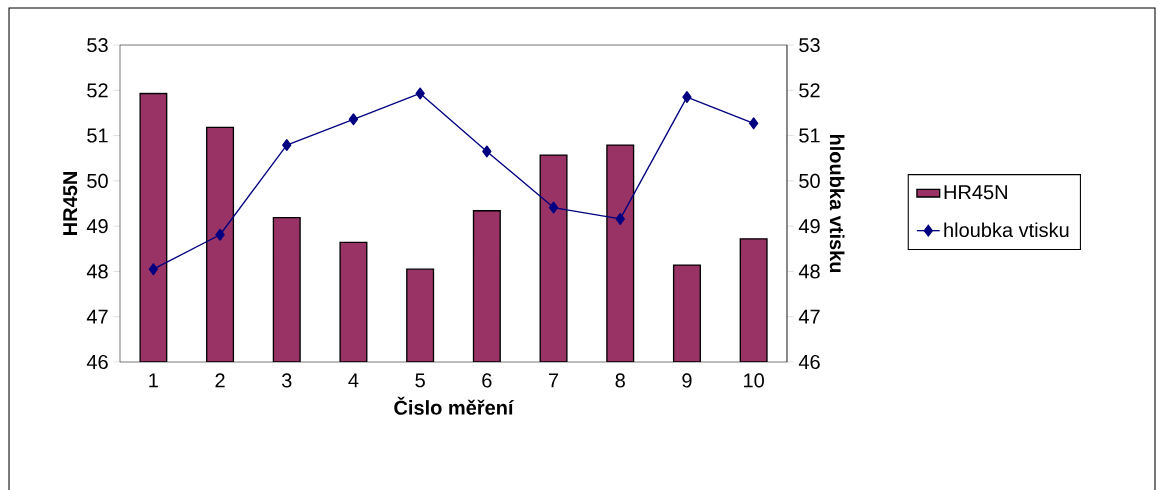  I want to click on y2-tick-label: 50, so click(809, 180).